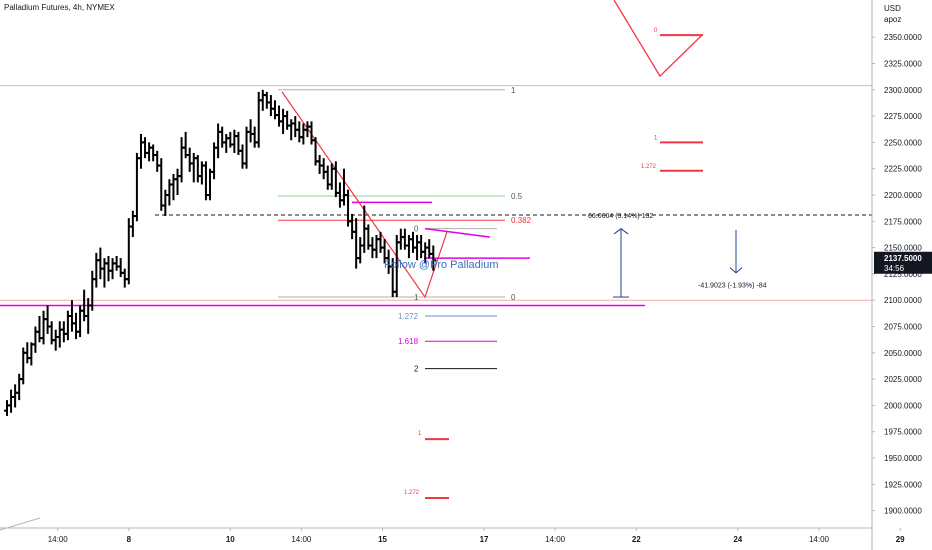  I want to click on y-tick-label: 2250.0000, so click(903, 142).